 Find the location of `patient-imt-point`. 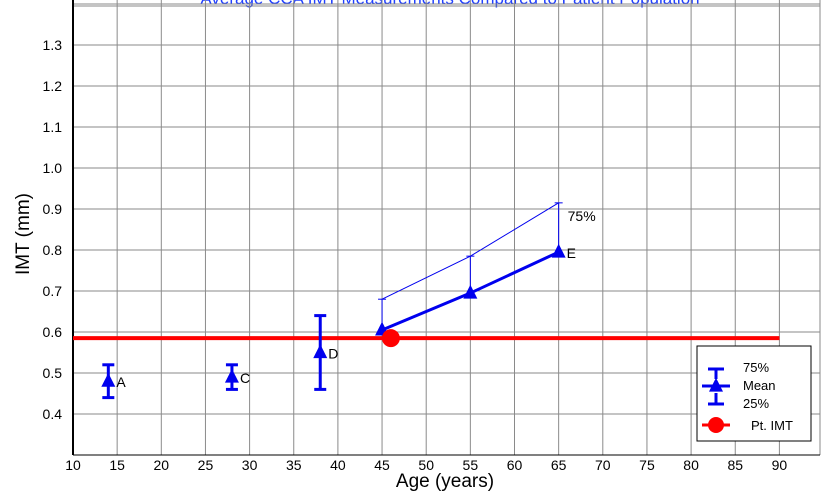

patient-imt-point is located at coordinates (390, 338).